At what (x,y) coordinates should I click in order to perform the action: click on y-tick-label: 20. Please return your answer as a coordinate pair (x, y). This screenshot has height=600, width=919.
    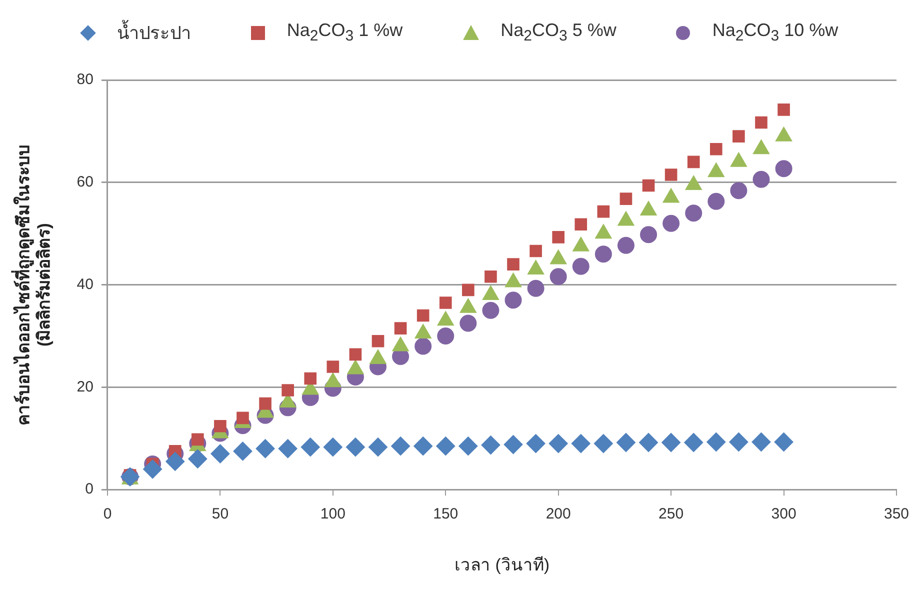
    Looking at the image, I should click on (85, 387).